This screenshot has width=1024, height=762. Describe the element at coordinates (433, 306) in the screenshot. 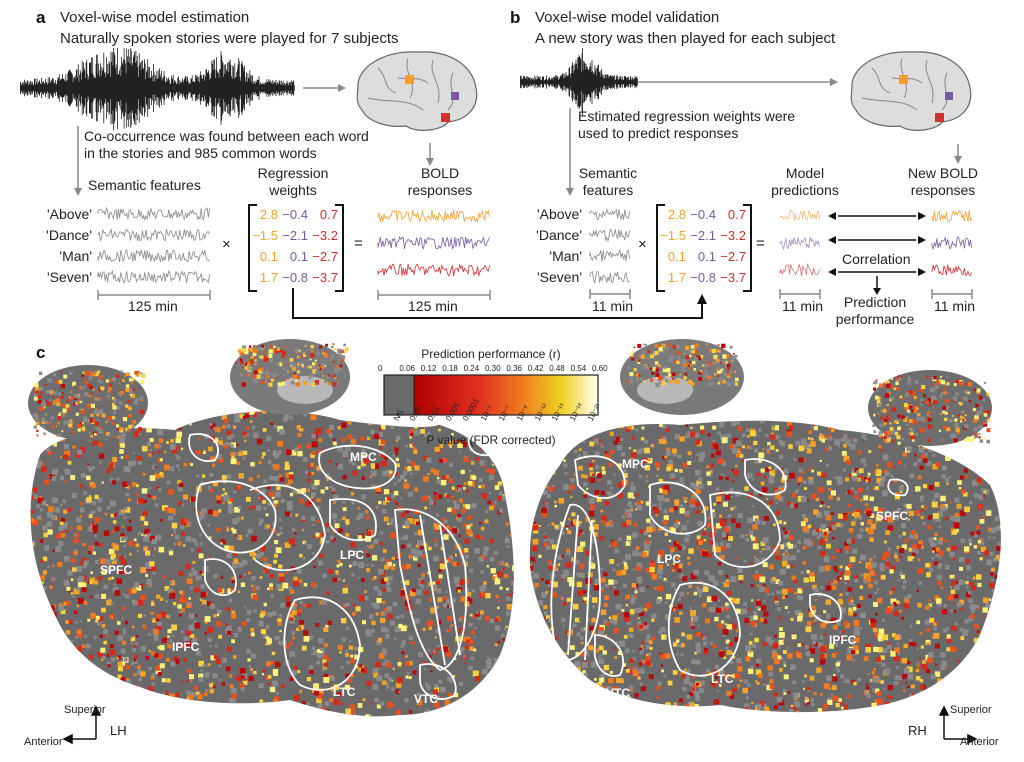

I see `duration-bold-a: 125 min` at that location.